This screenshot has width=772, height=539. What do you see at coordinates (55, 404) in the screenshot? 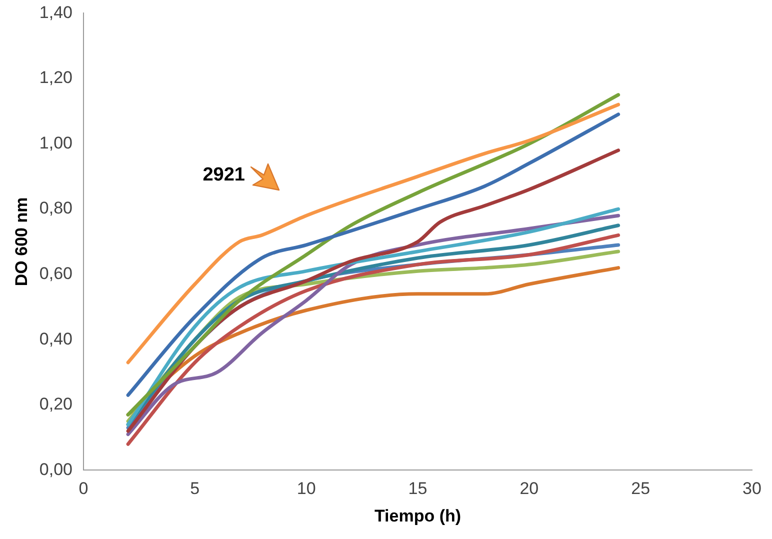
I see `y-tick-label: 0,20` at bounding box center [55, 404].